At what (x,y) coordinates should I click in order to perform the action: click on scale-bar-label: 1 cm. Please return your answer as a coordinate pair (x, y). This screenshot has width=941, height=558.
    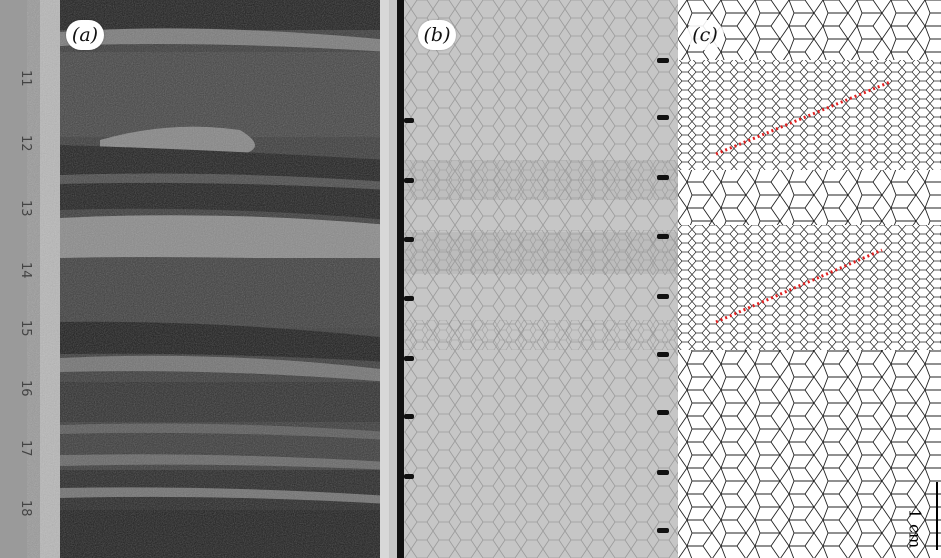
    Looking at the image, I should click on (915, 528).